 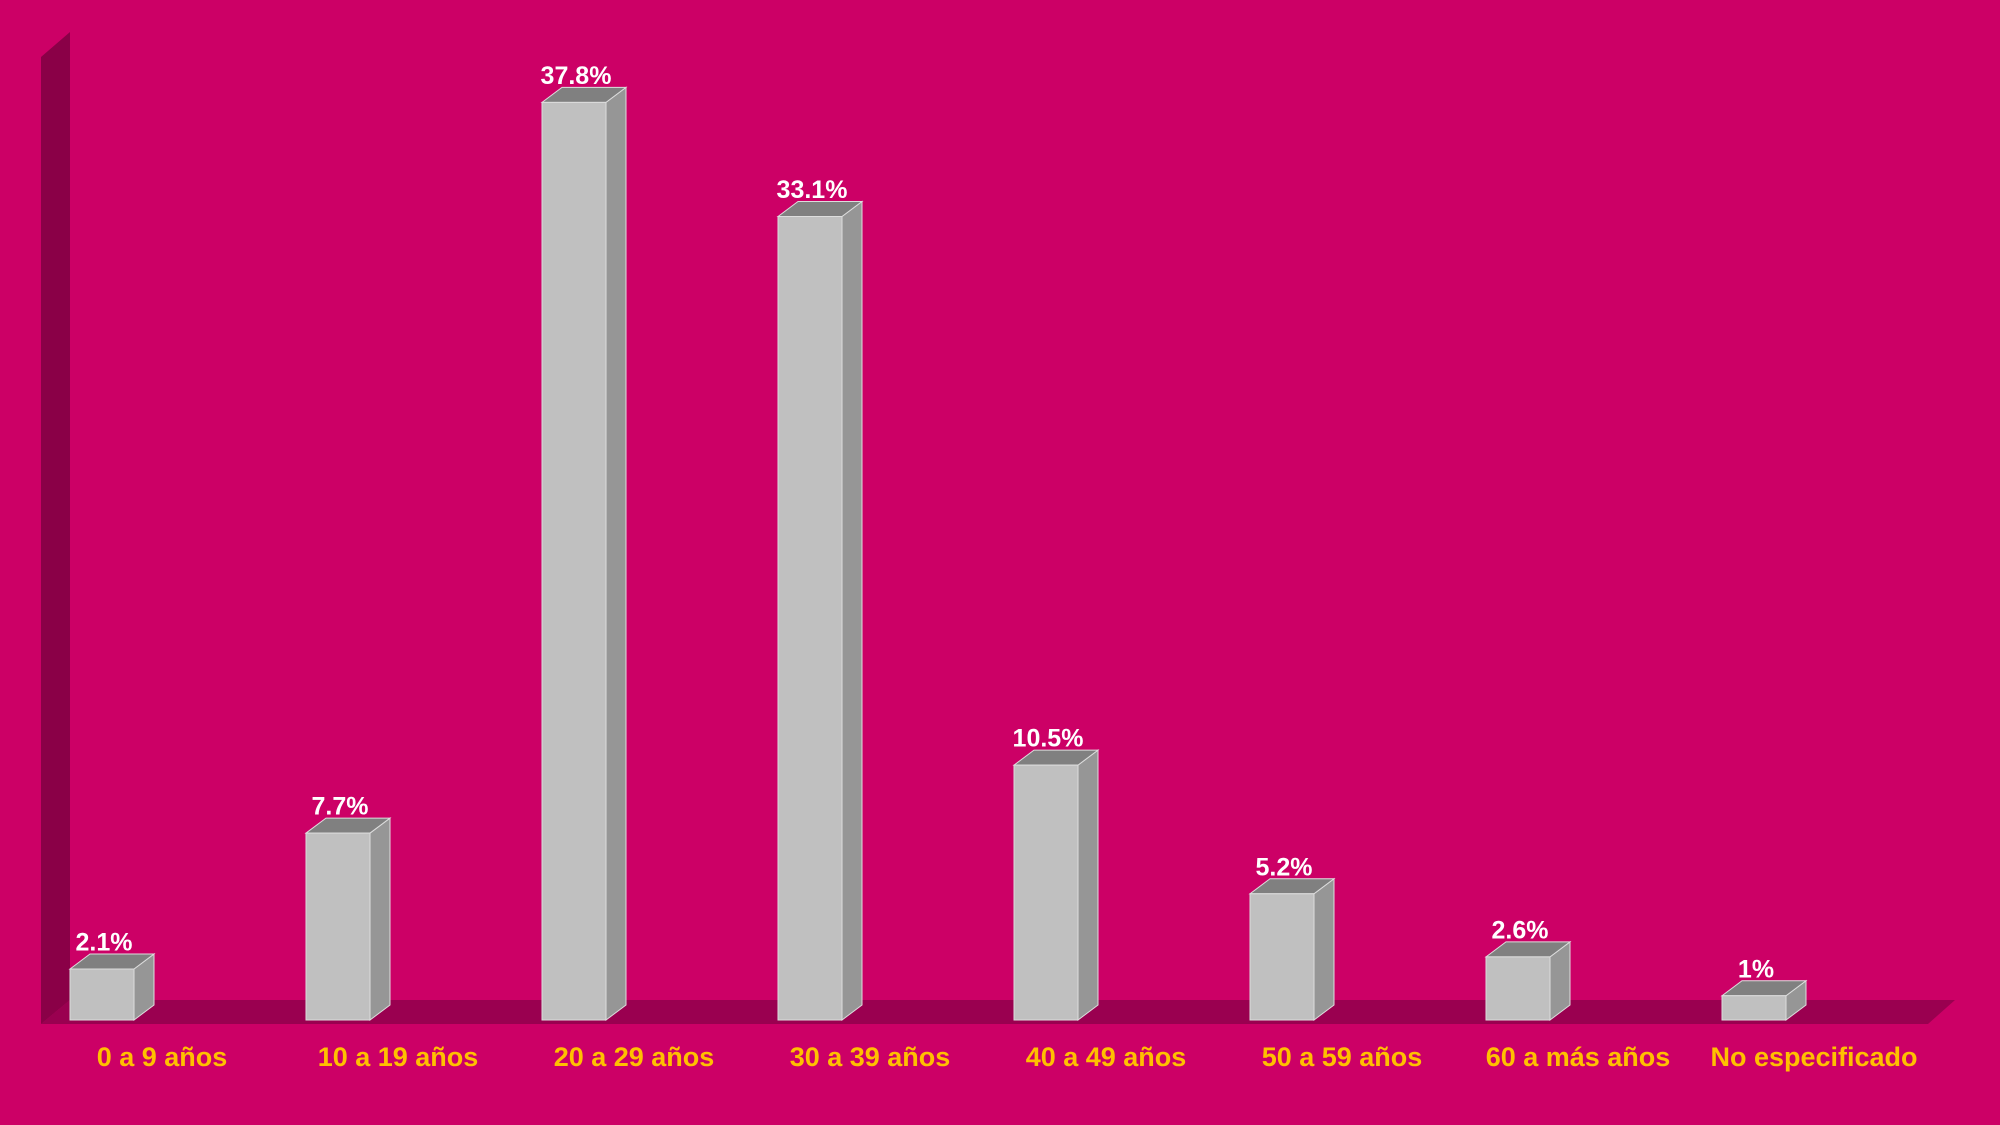 I want to click on x-tick-label: 60 a más años, so click(x=1578, y=1057).